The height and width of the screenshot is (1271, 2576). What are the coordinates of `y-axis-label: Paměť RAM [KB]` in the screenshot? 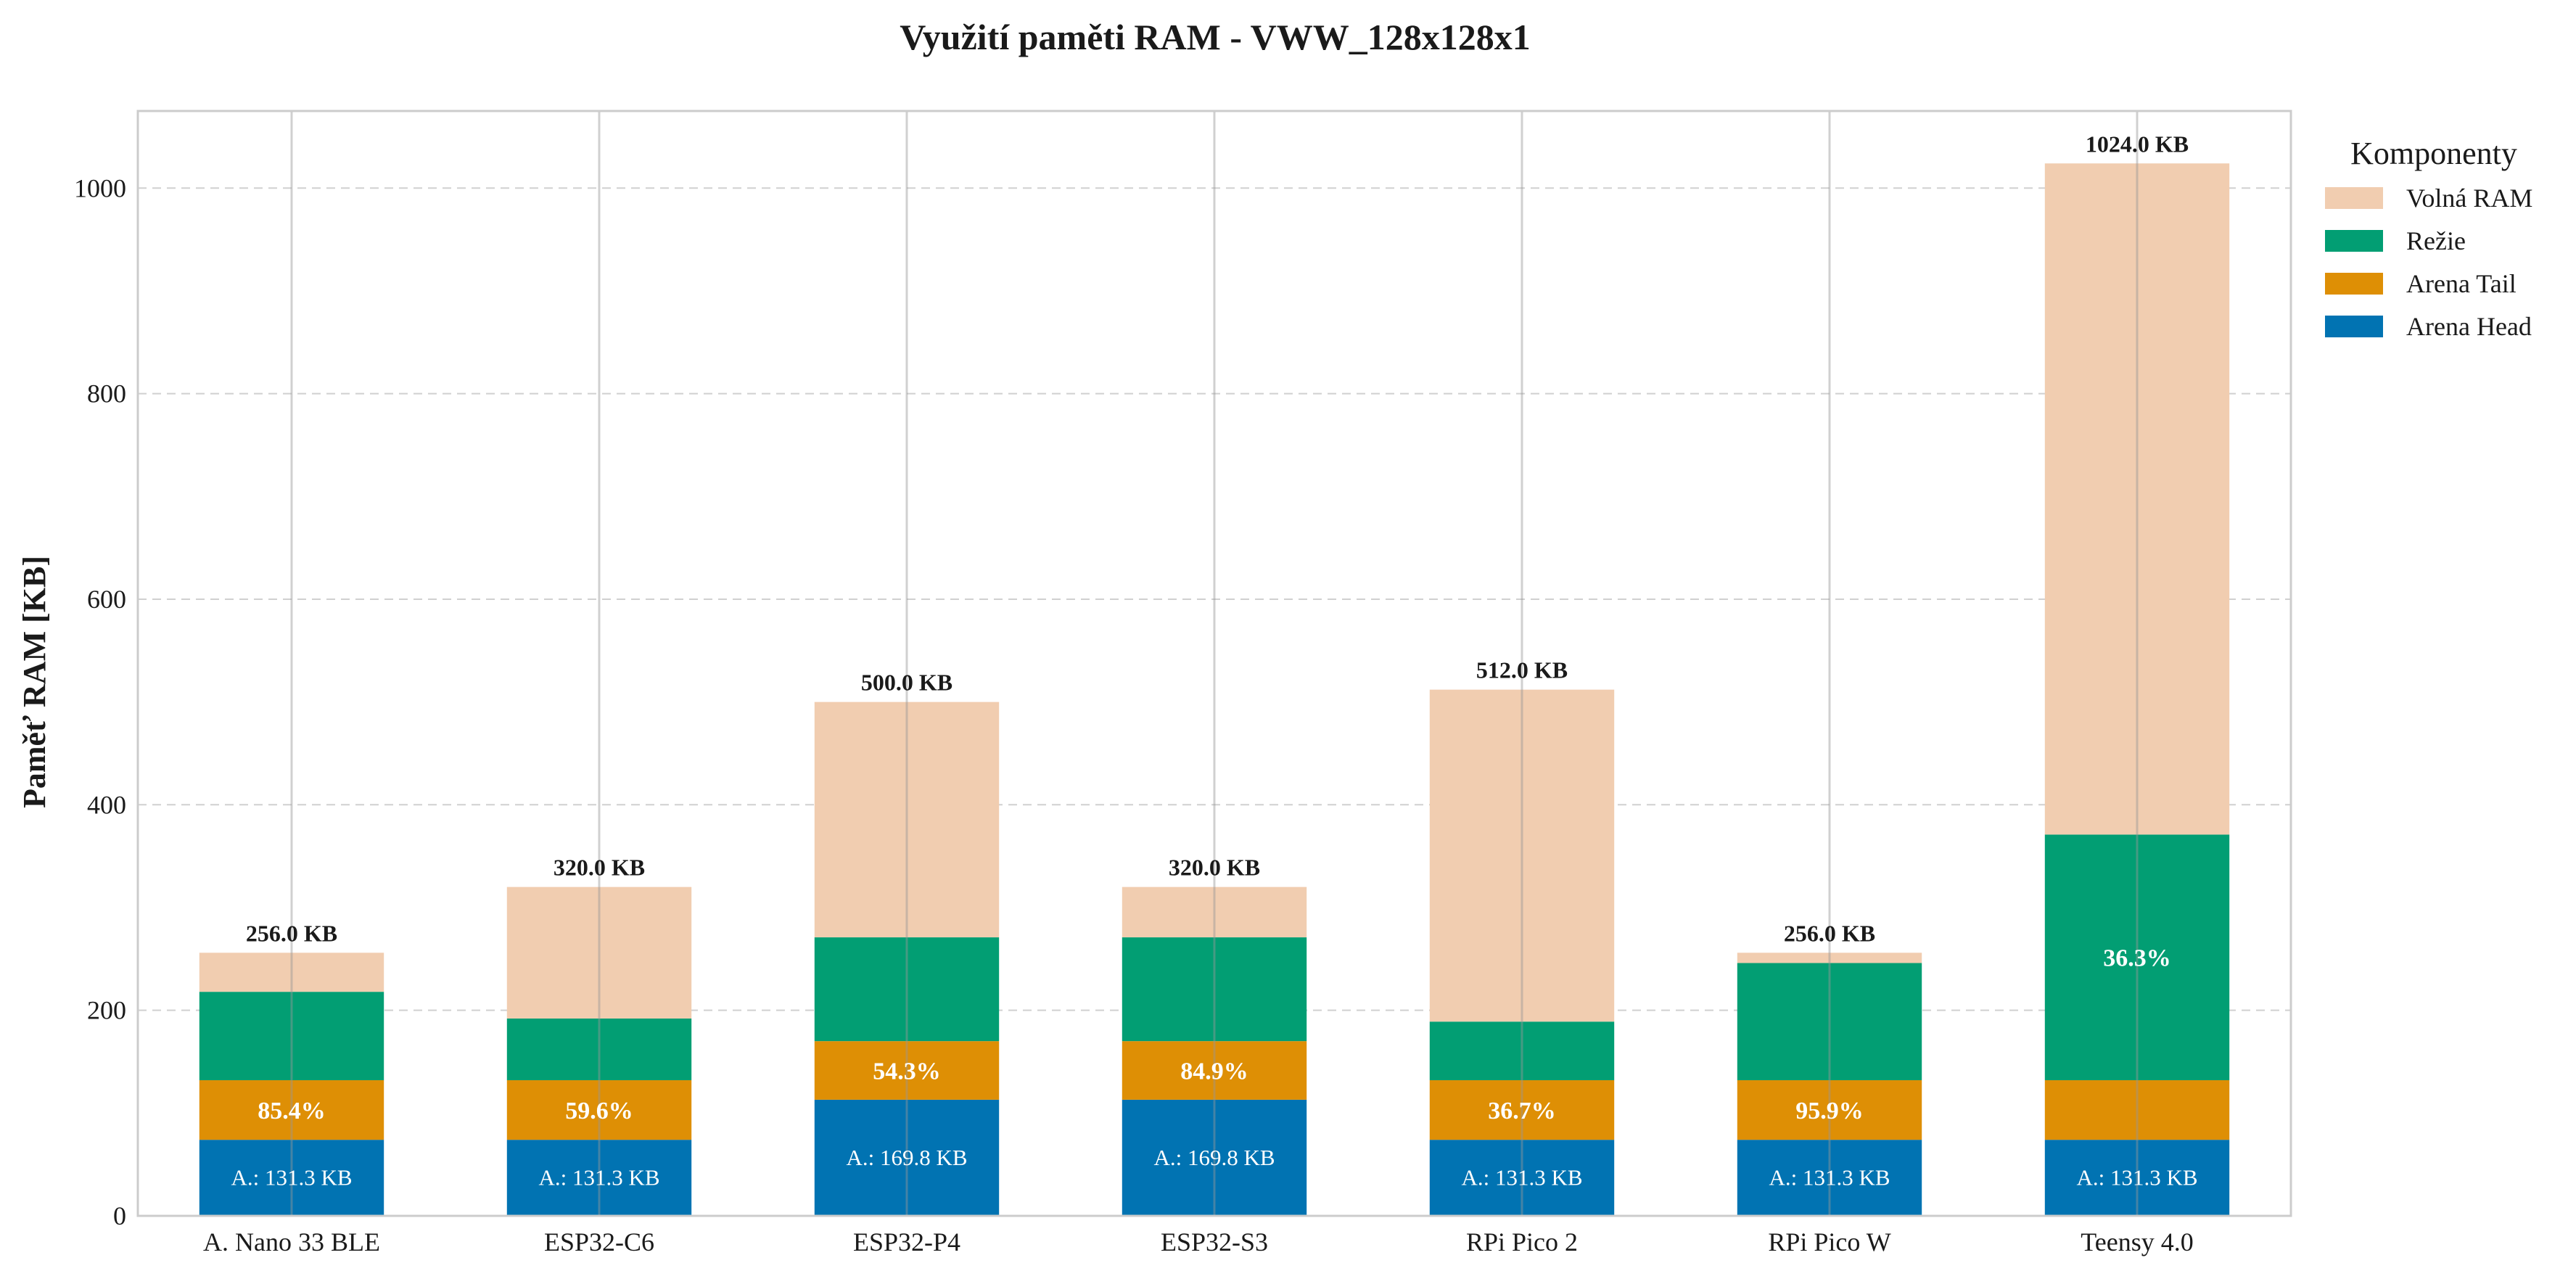 It's located at (34, 682).